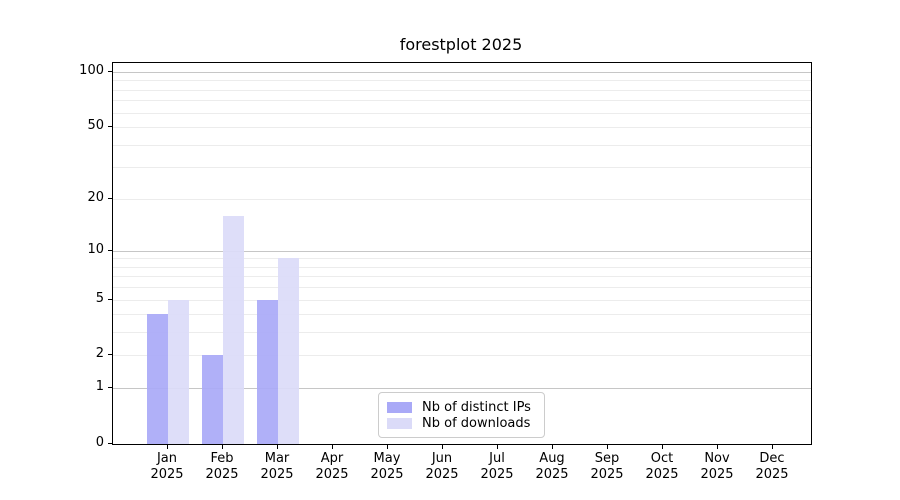  What do you see at coordinates (399, 423) in the screenshot?
I see `legend-swatch-downloads` at bounding box center [399, 423].